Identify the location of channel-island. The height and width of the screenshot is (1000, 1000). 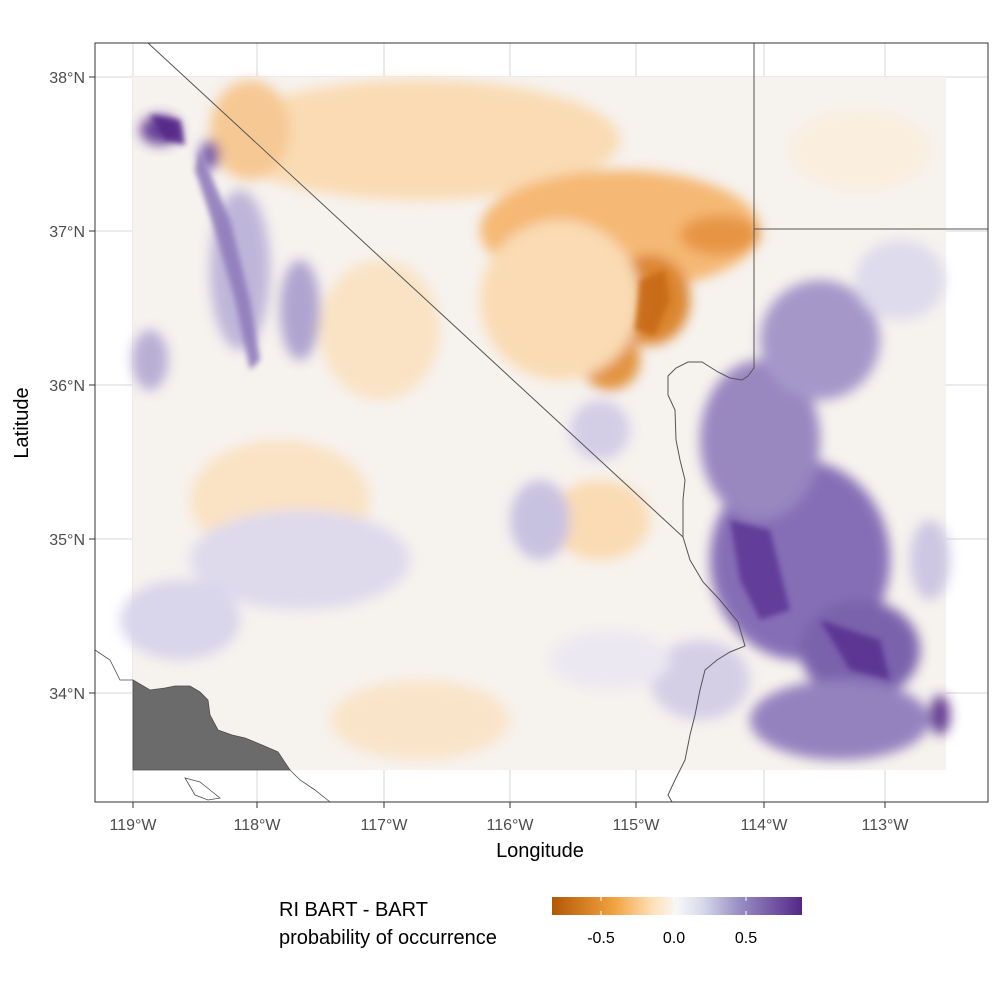
(202, 789).